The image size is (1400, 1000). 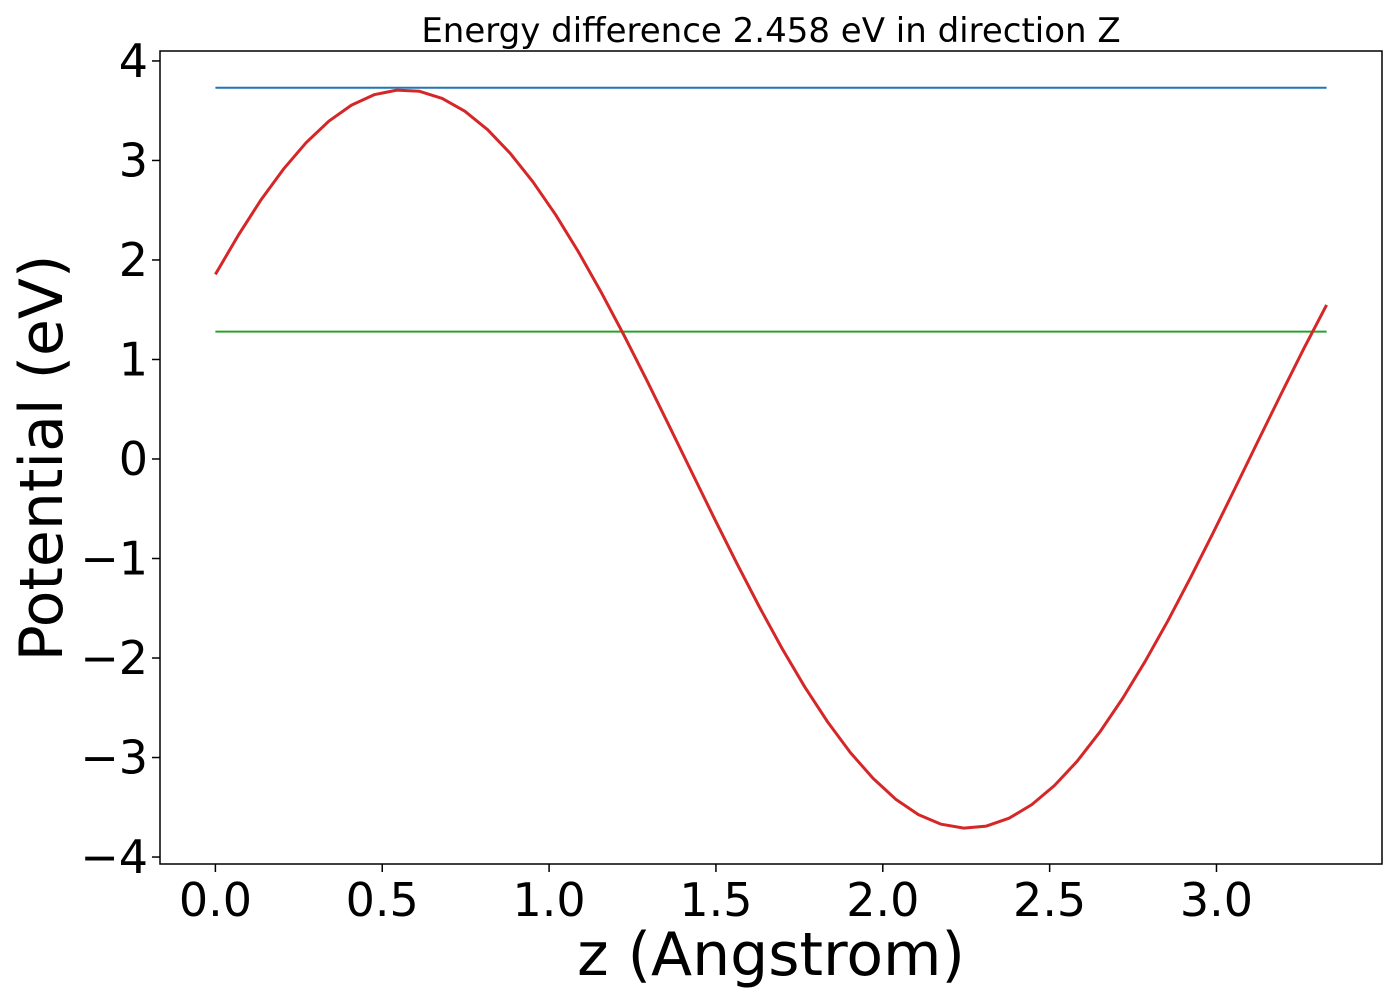 I want to click on y-tick-label: 3, so click(x=133, y=160).